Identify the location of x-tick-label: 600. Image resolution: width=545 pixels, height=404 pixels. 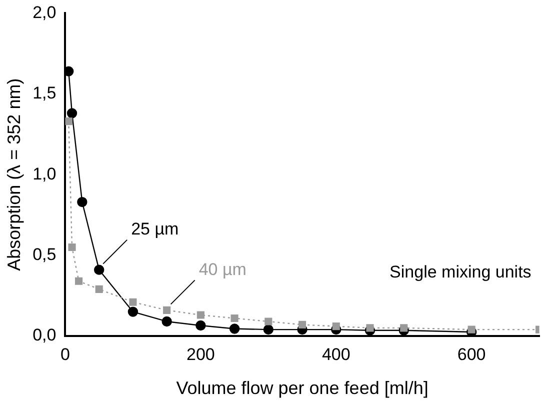
(471, 354).